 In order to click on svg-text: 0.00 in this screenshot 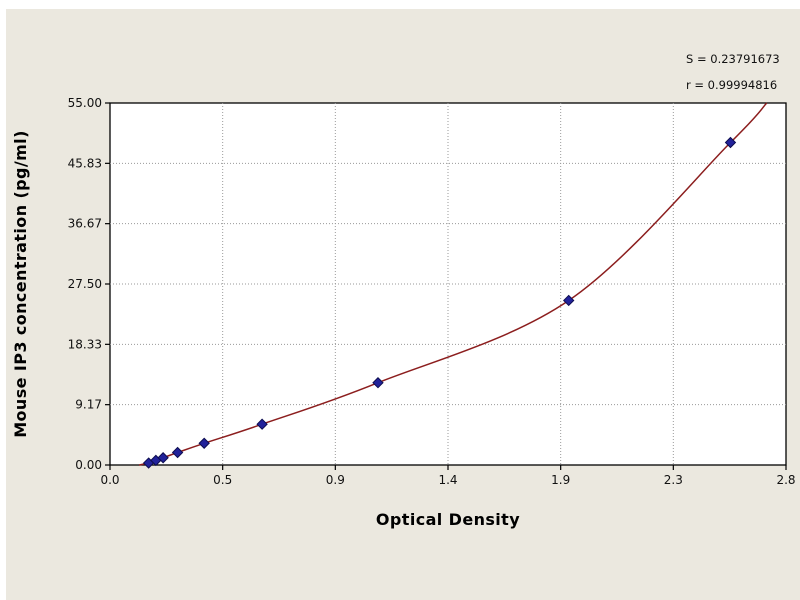, I will do `click(88, 465)`.